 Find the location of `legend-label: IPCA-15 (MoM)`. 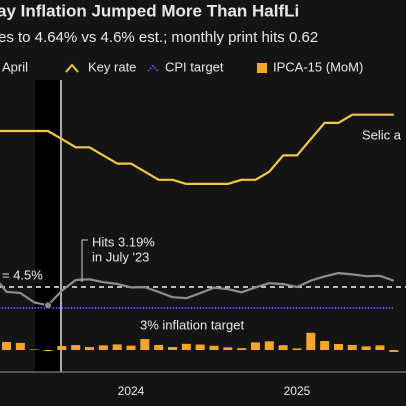

legend-label: IPCA-15 (MoM) is located at coordinates (318, 66).